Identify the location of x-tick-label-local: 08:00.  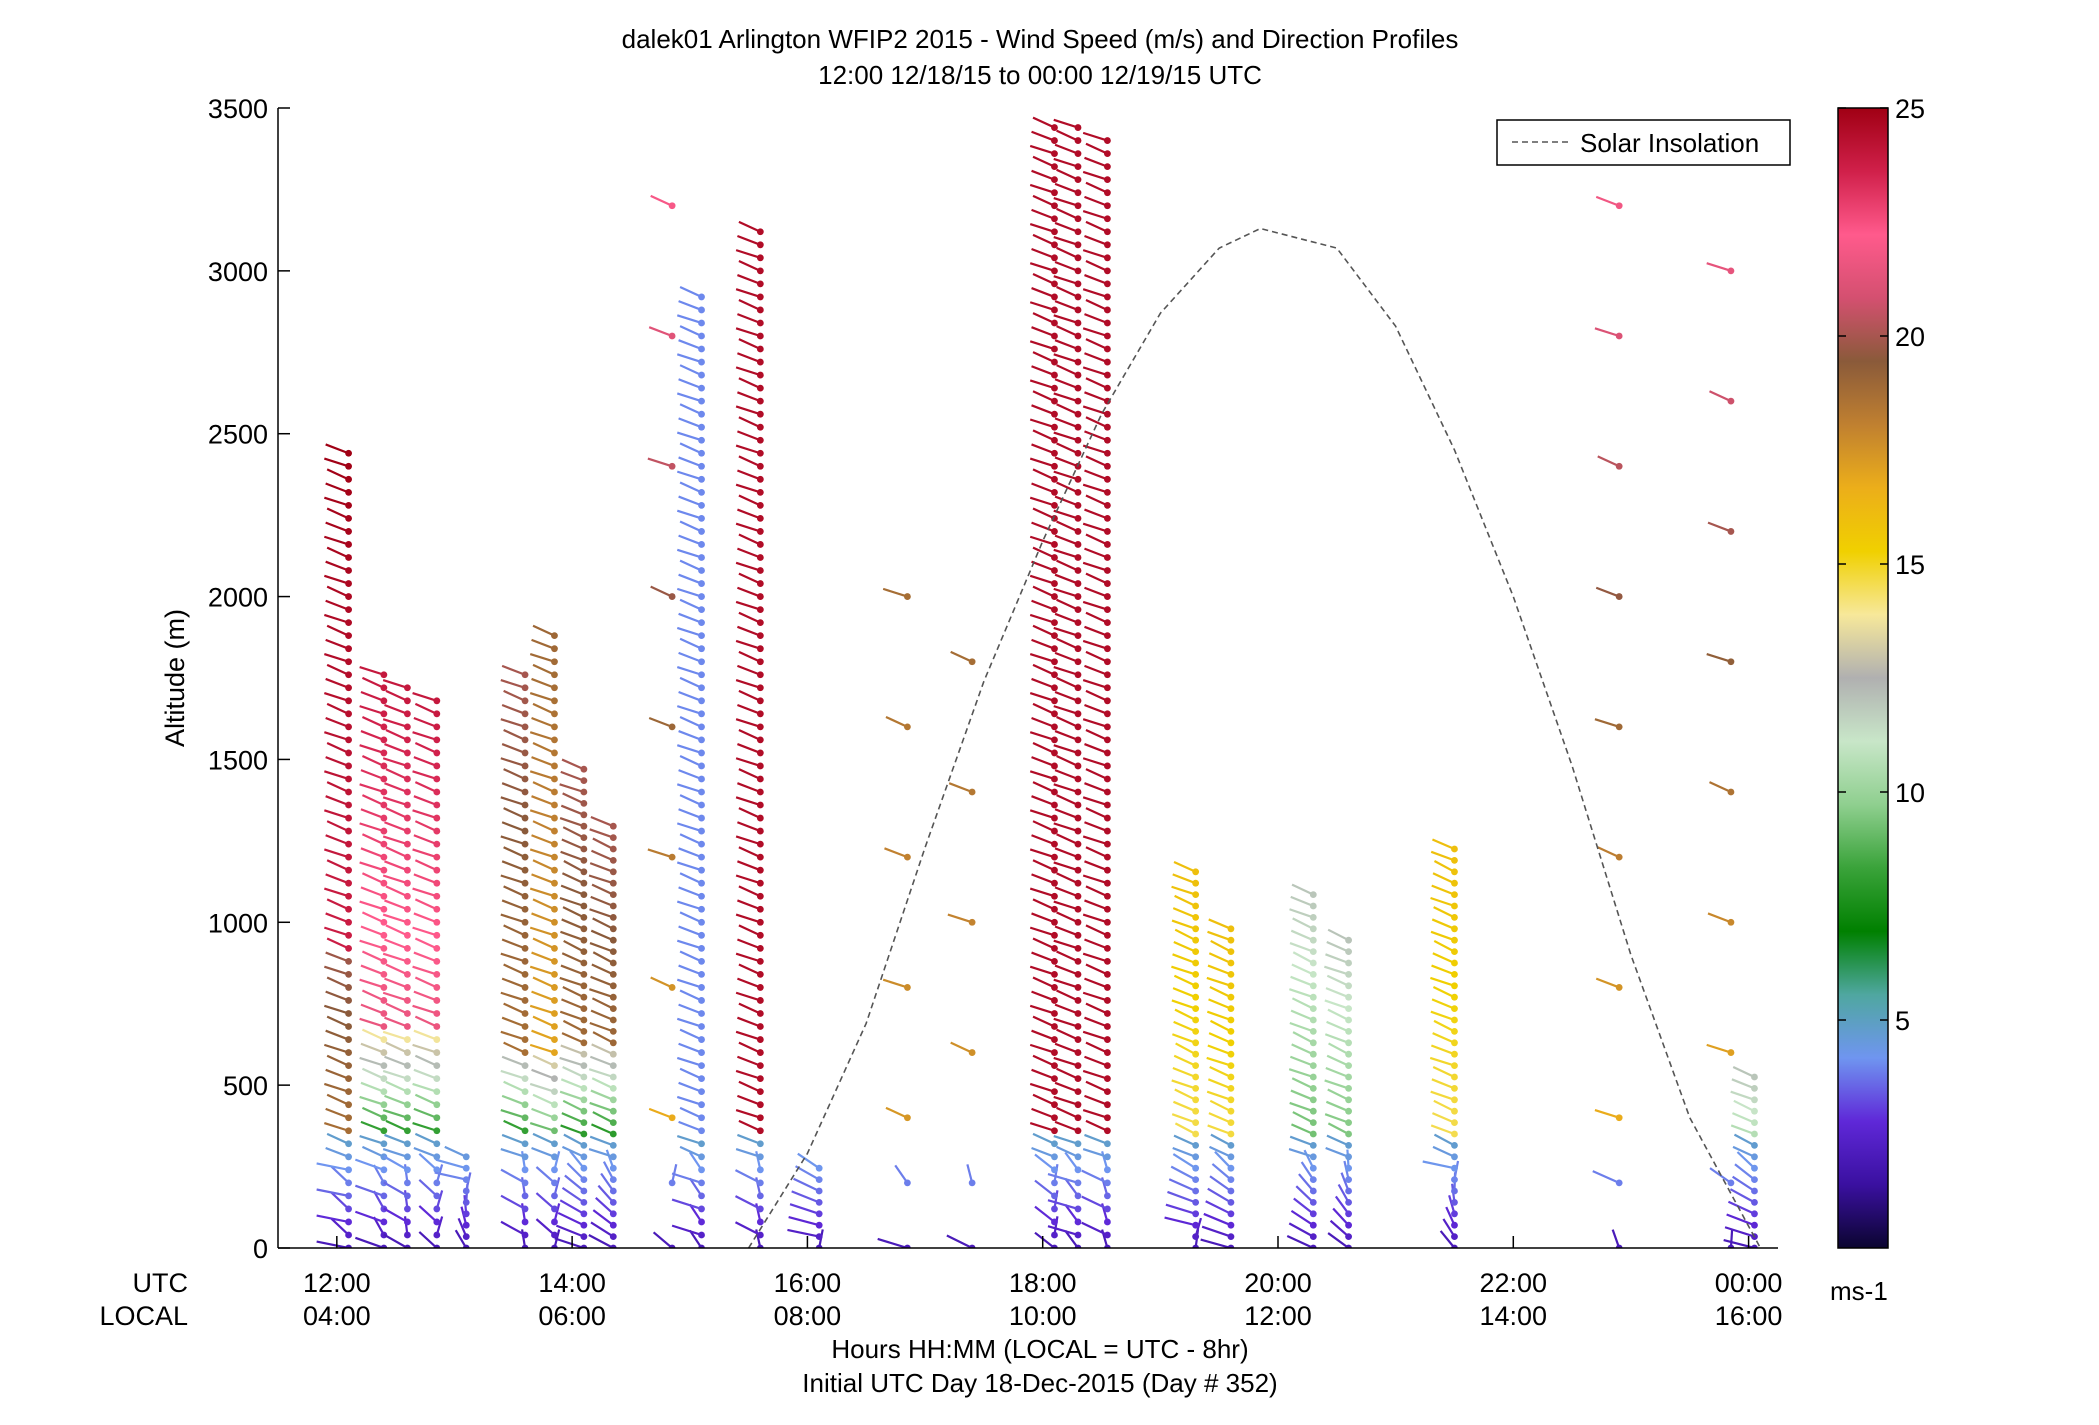
(808, 1316).